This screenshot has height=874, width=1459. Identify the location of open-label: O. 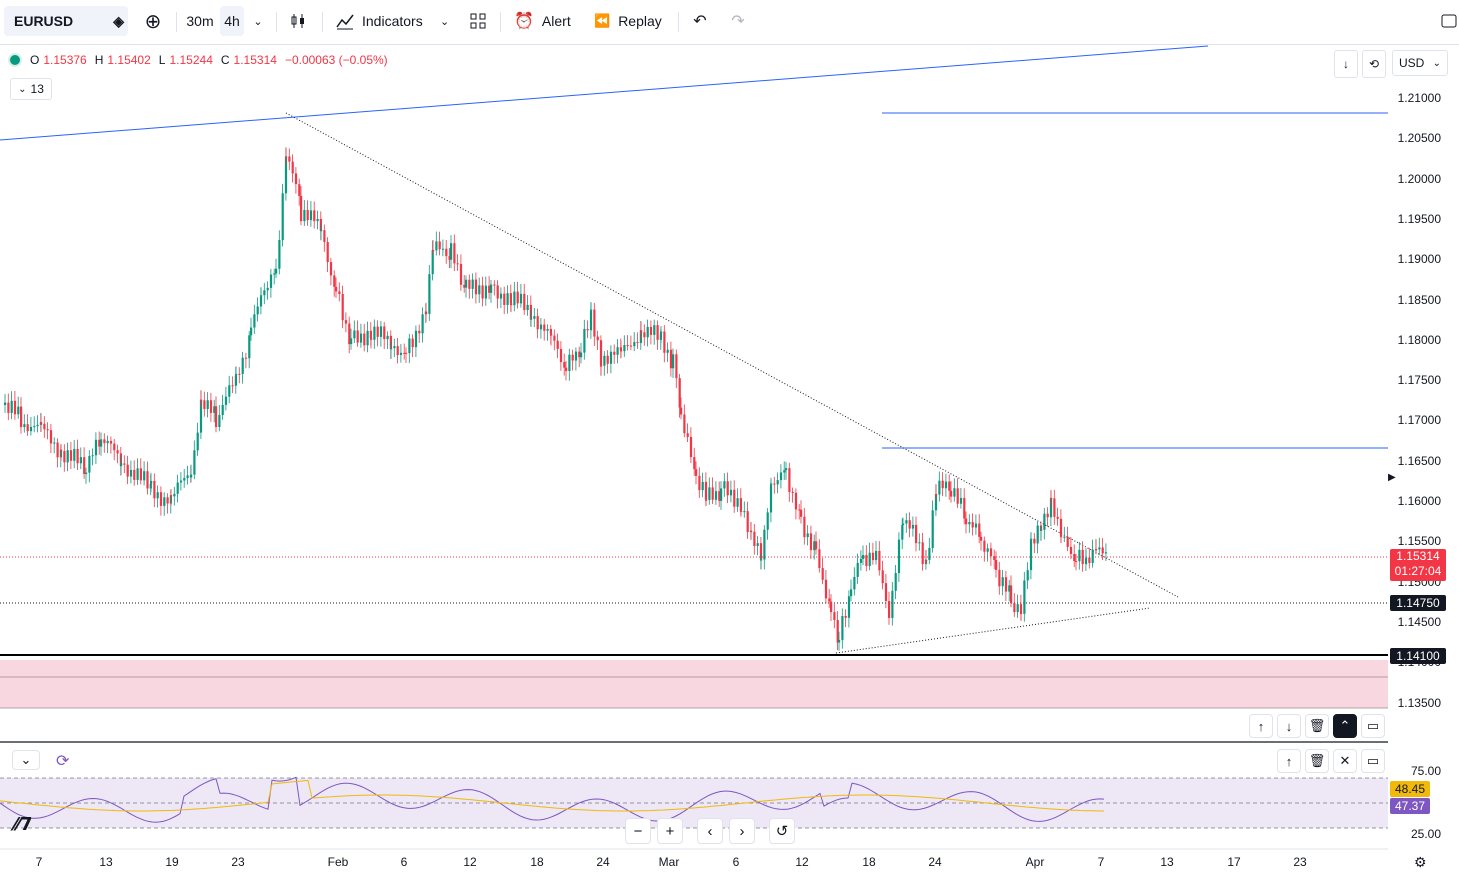
(35, 60).